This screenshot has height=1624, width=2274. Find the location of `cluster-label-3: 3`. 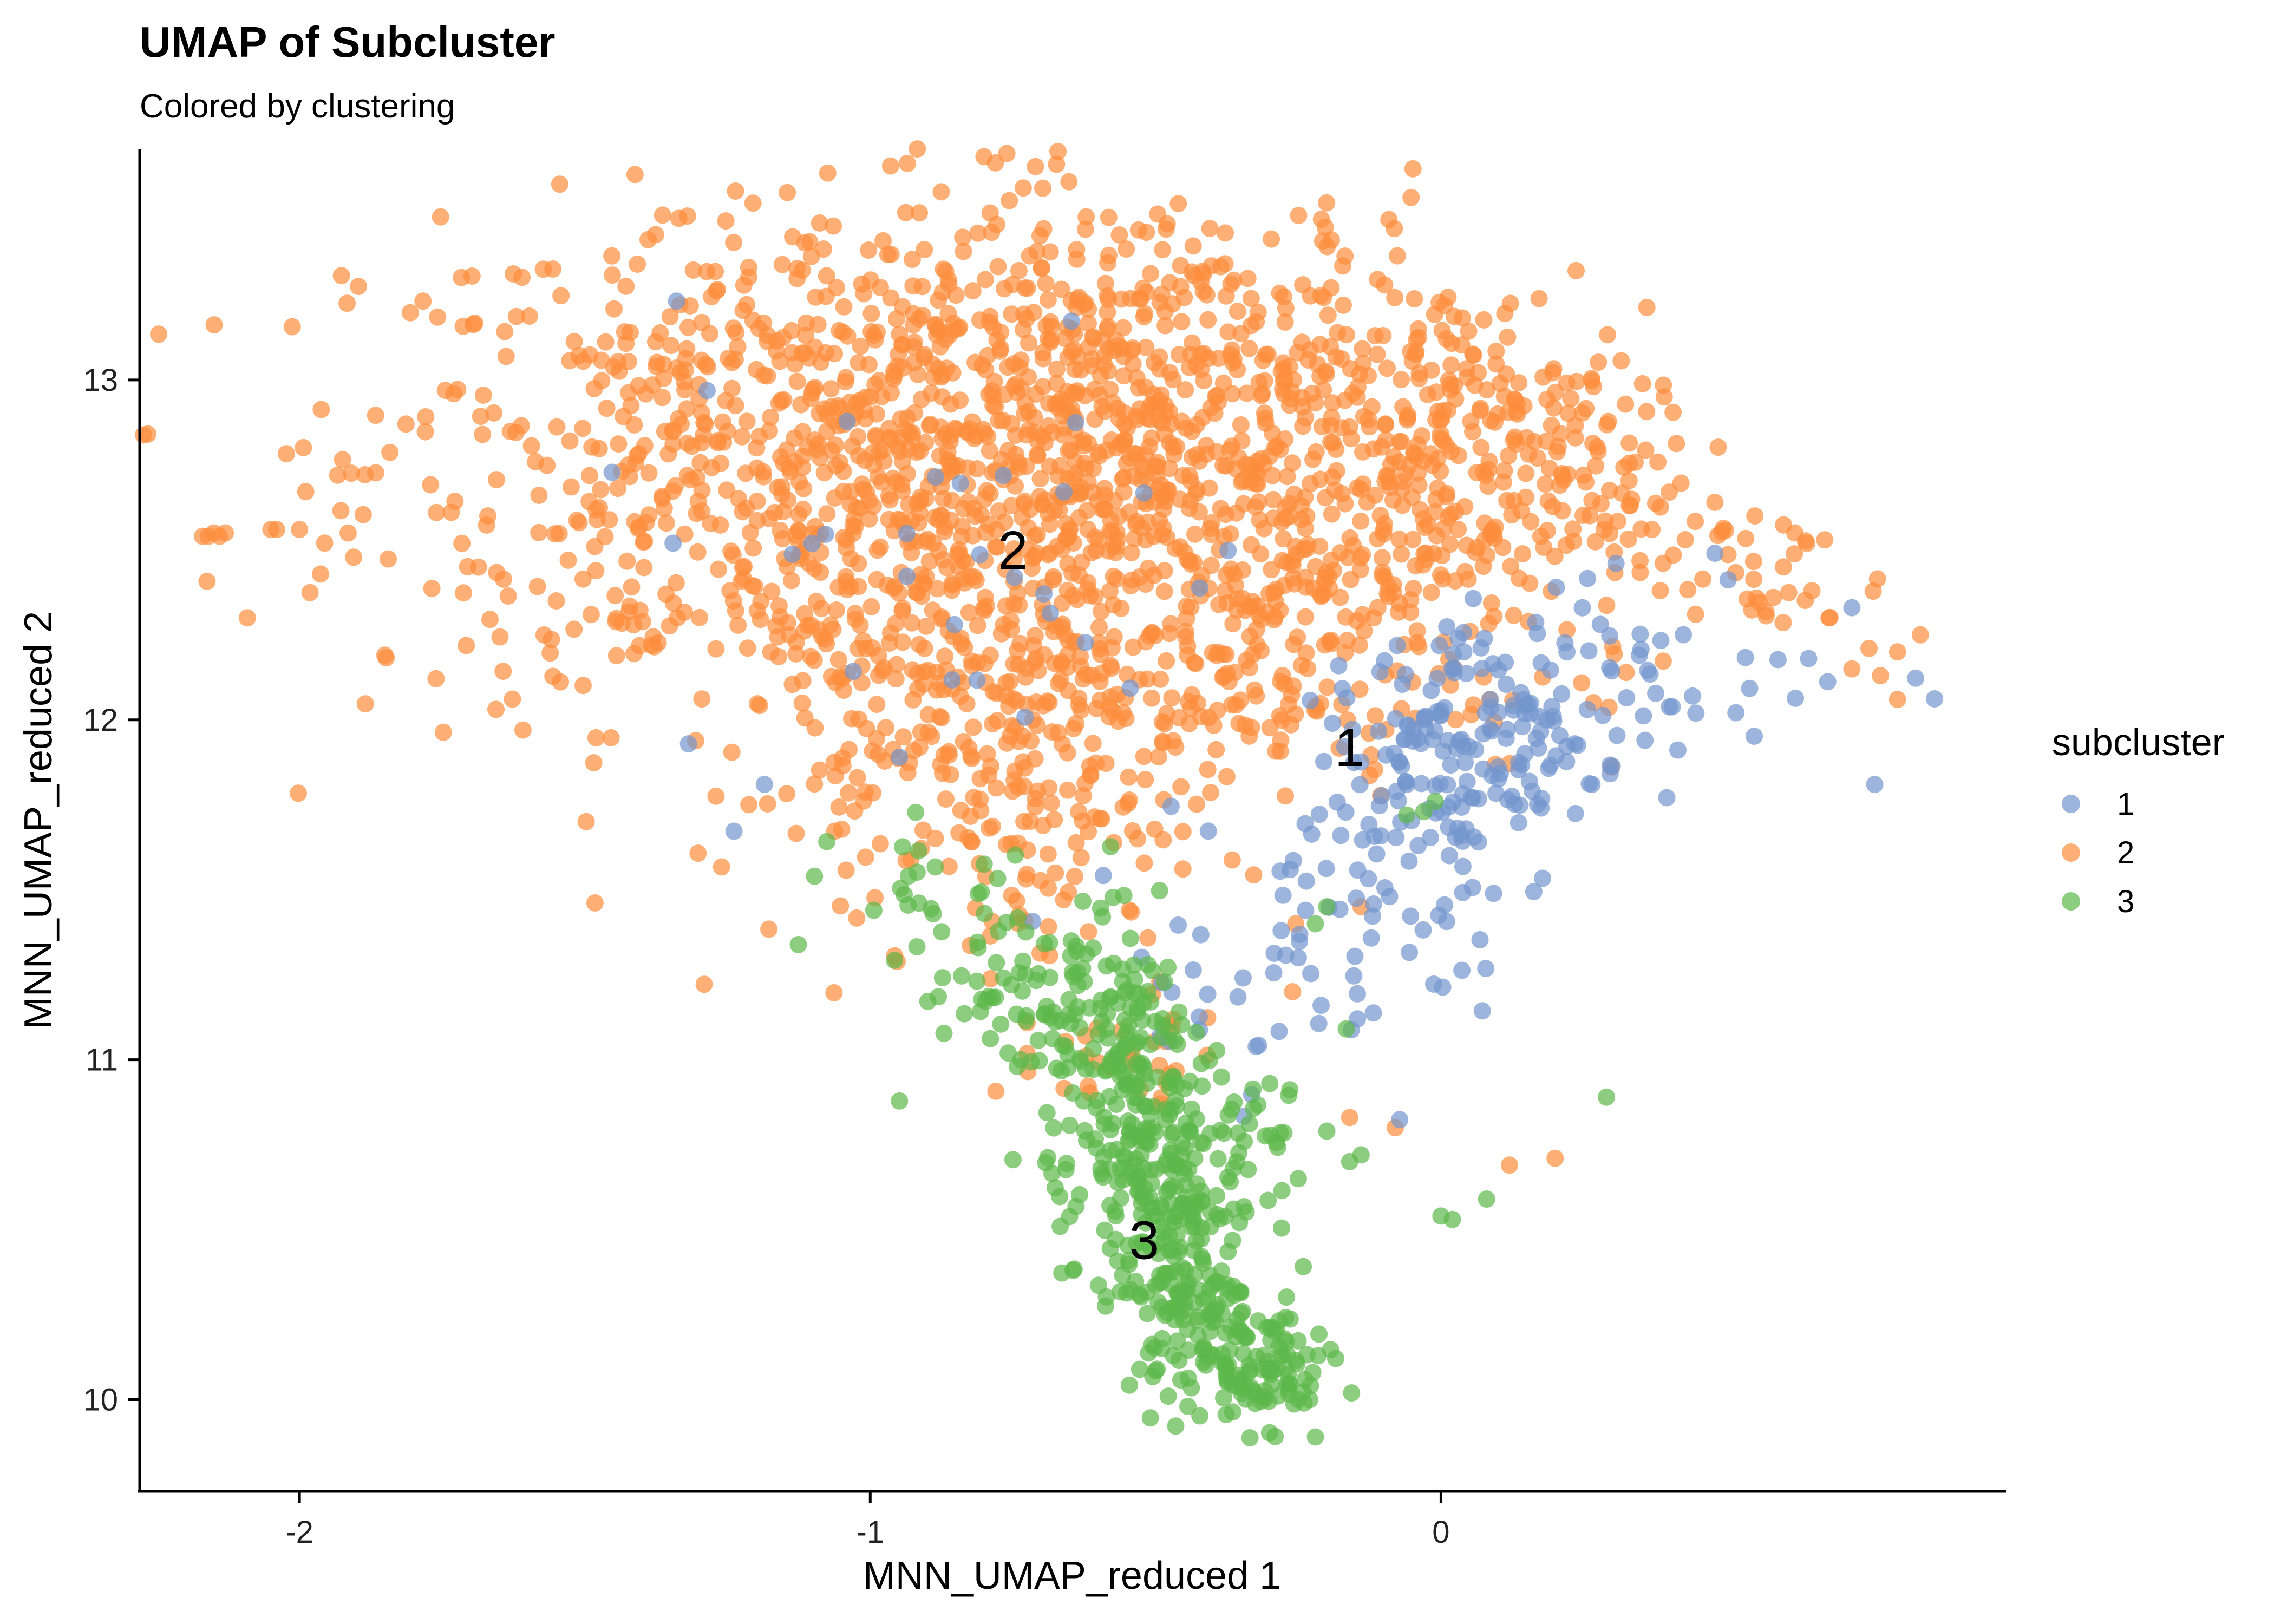

cluster-label-3: 3 is located at coordinates (1144, 1241).